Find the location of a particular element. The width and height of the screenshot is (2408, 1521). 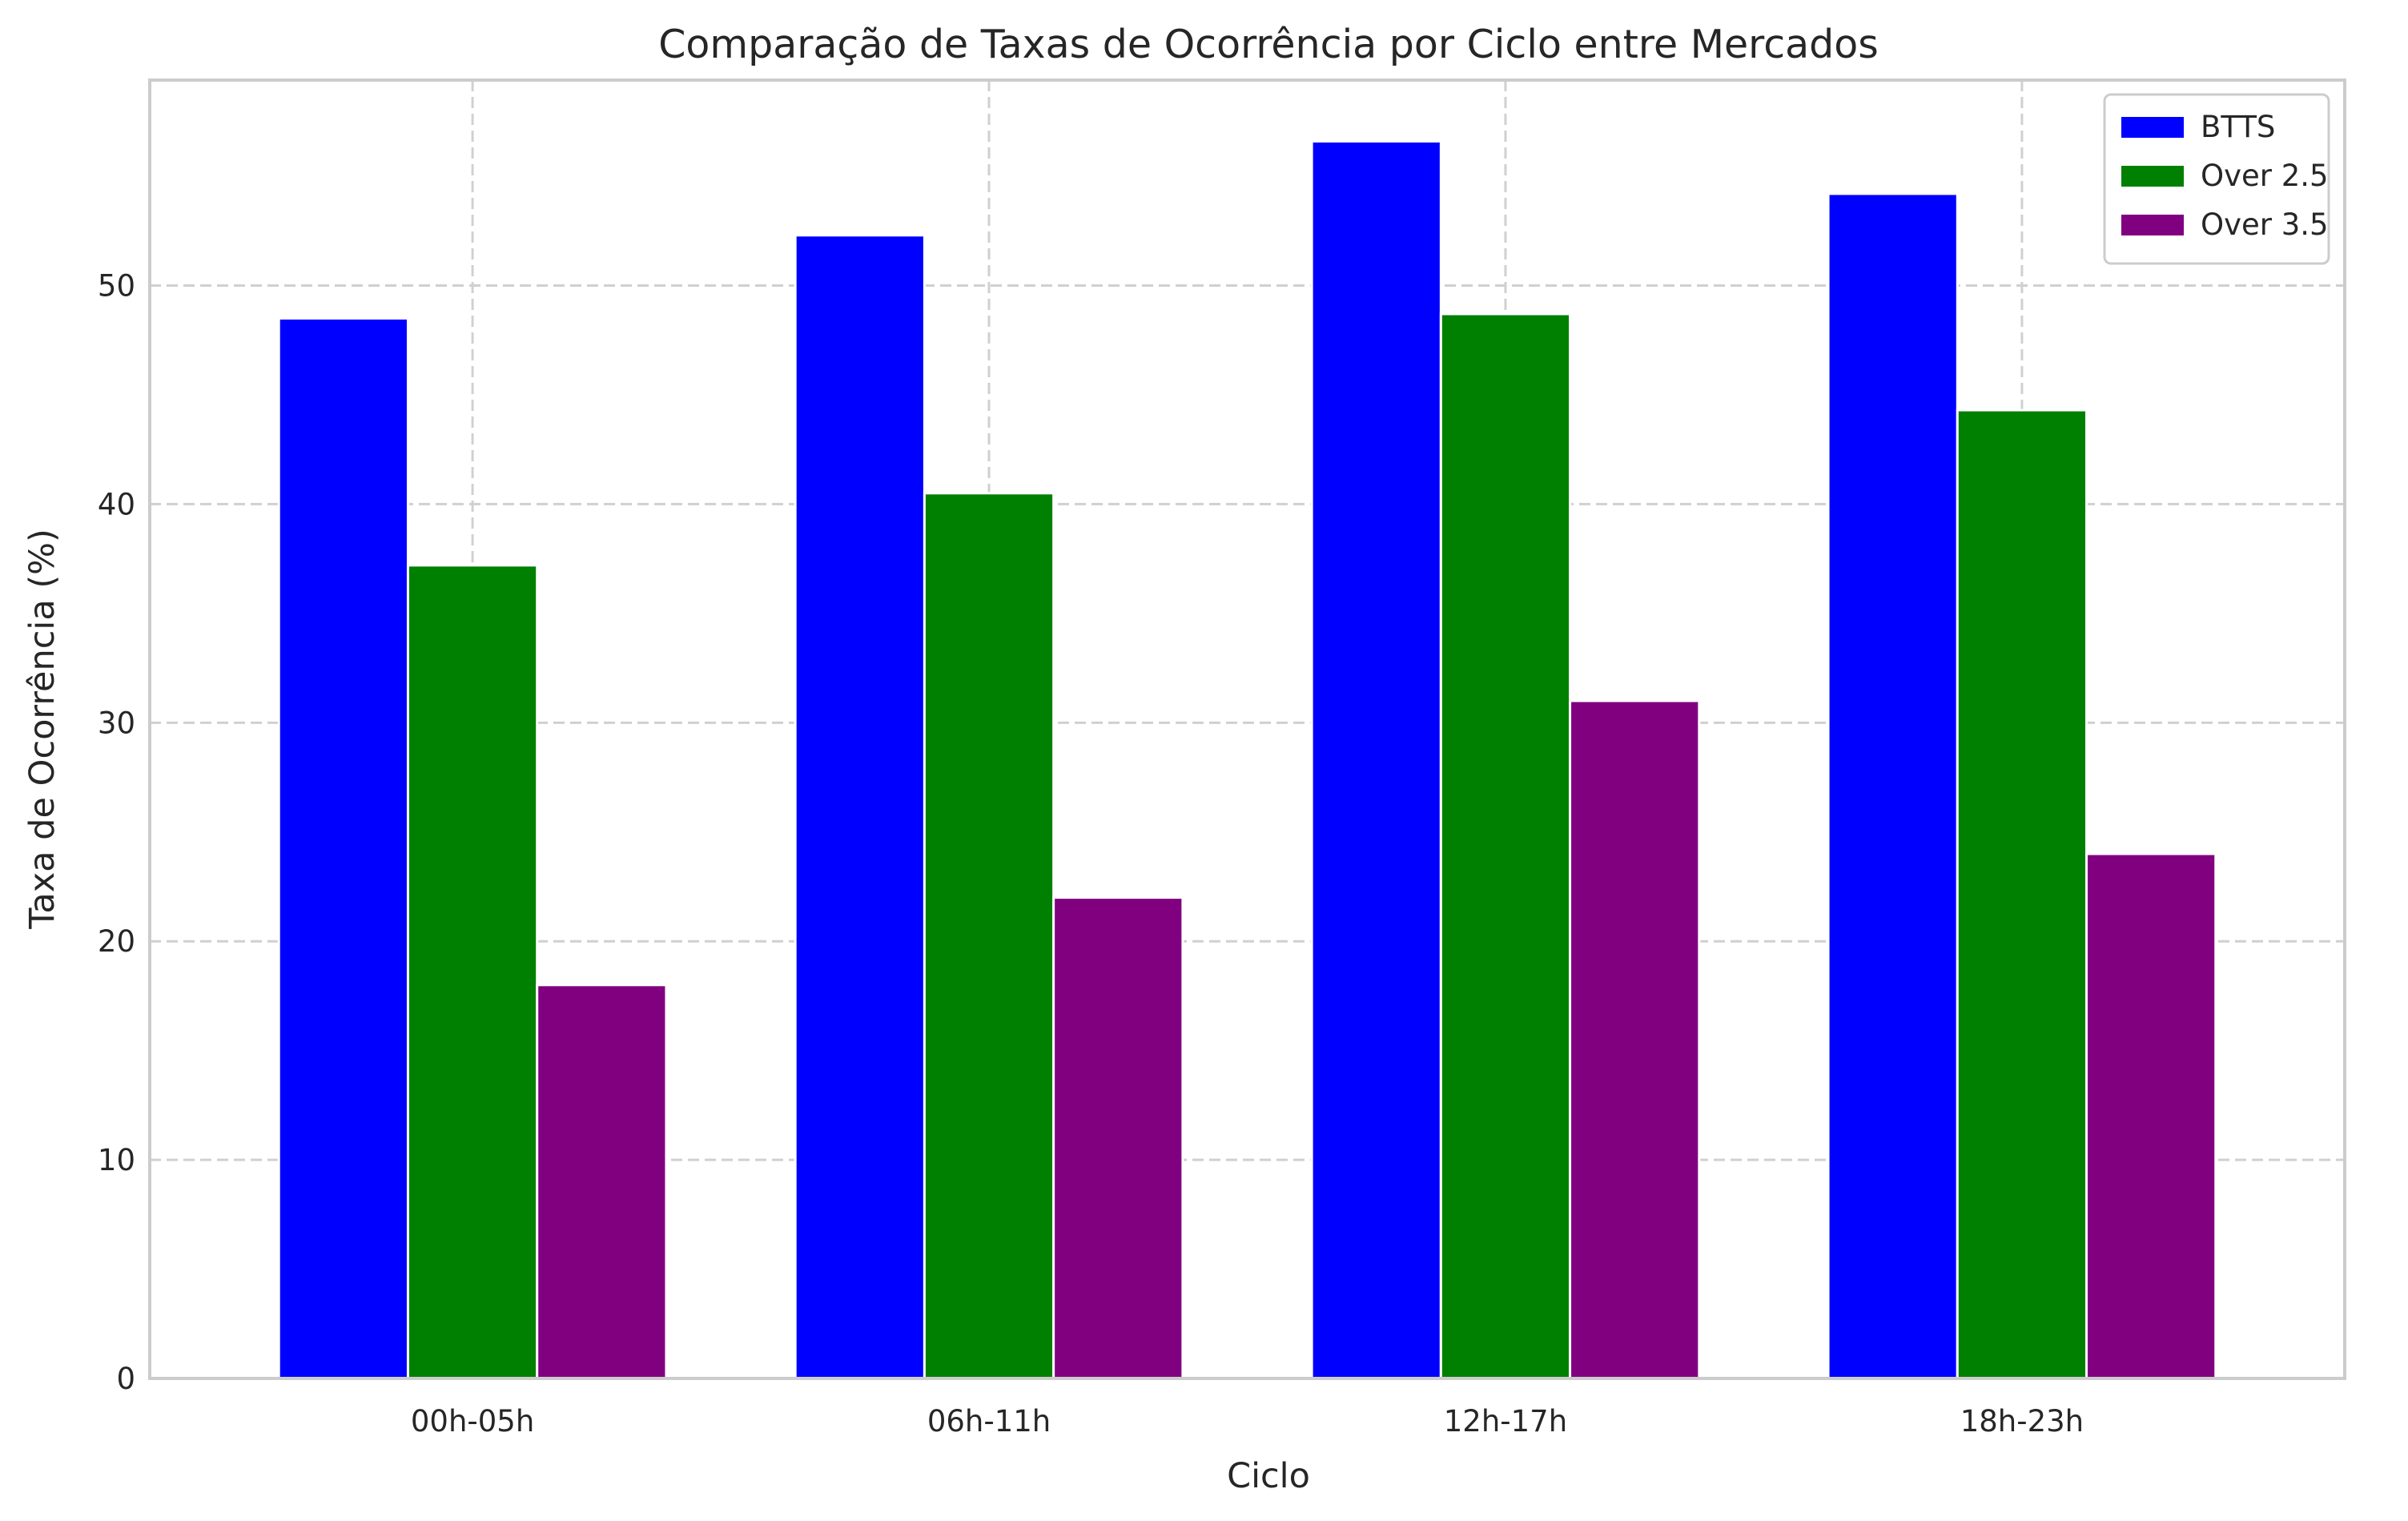

bar-over-2-5-18h-23h is located at coordinates (2022, 894).